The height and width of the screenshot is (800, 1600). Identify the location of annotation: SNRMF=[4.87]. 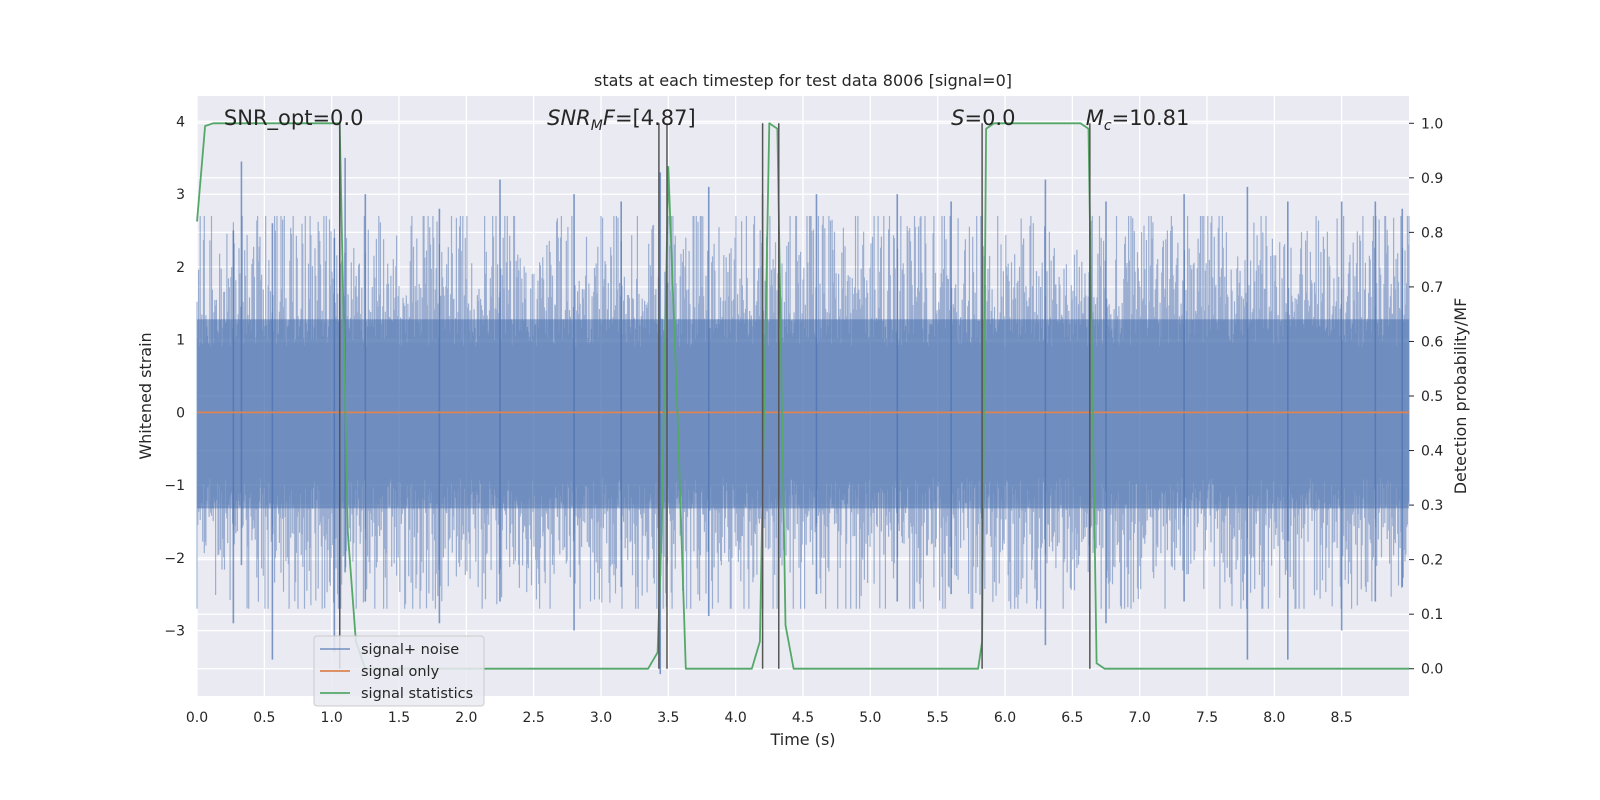
(621, 120).